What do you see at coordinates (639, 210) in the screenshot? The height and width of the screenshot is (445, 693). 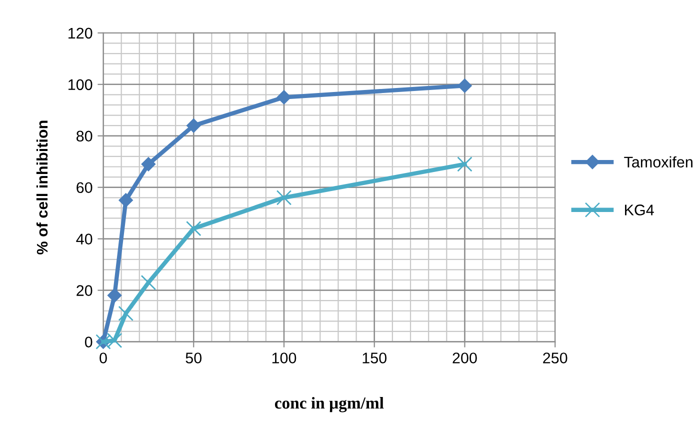 I see `legend-label: KG4` at bounding box center [639, 210].